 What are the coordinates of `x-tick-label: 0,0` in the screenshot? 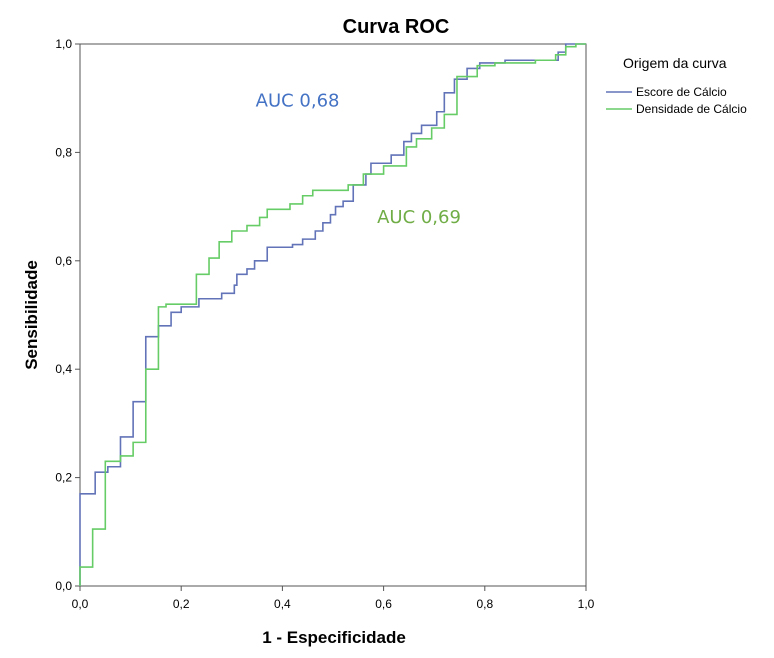 It's located at (80, 604).